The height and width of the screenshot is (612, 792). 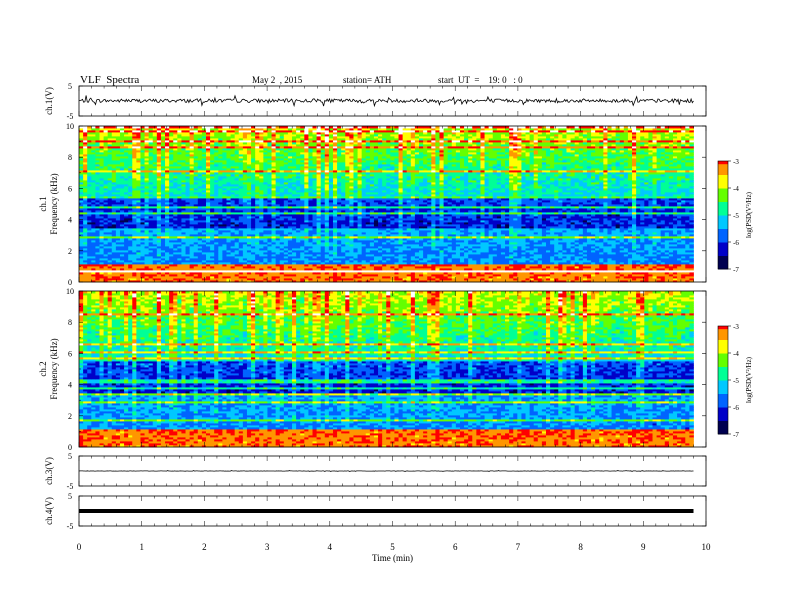 What do you see at coordinates (70, 86) in the screenshot?
I see `y-tick-label: 5` at bounding box center [70, 86].